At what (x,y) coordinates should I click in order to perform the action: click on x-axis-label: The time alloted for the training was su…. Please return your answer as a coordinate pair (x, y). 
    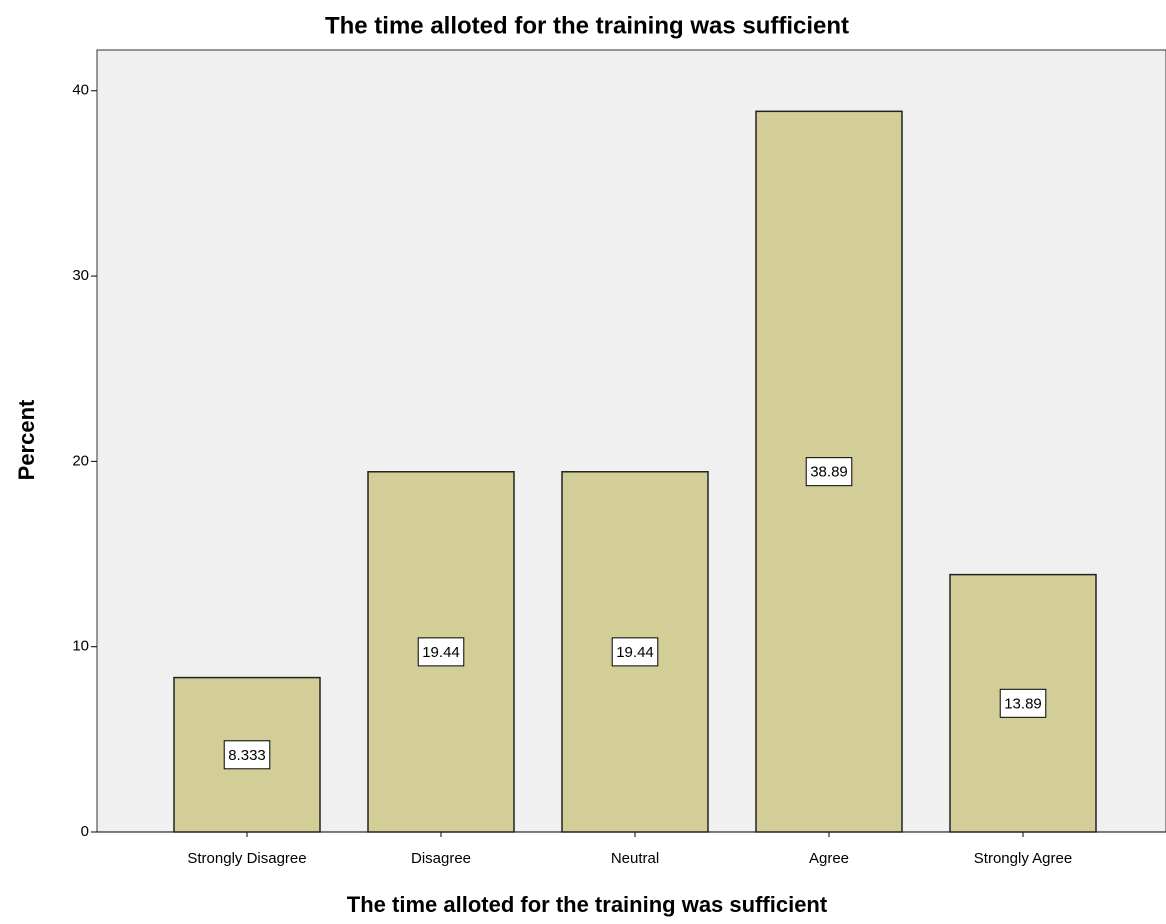
    Looking at the image, I should click on (587, 904).